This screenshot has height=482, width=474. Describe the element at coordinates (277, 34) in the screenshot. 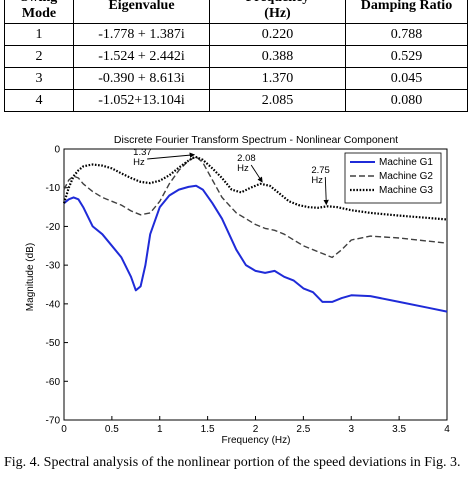

I see `cell-frequency: 0.220` at that location.